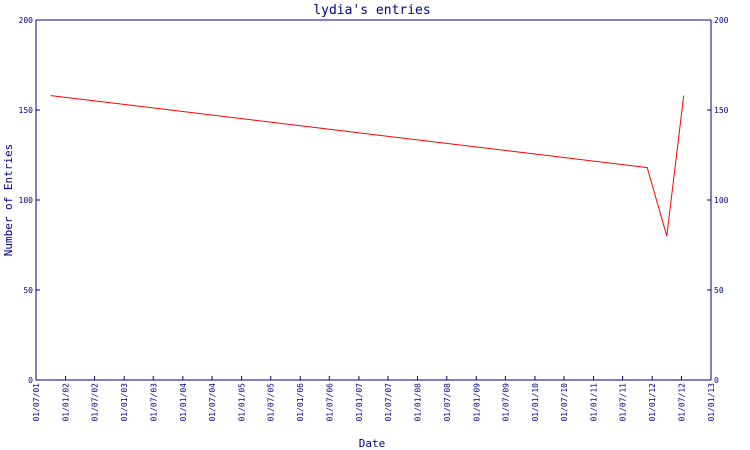 The width and height of the screenshot is (750, 450). What do you see at coordinates (719, 290) in the screenshot?
I see `y-tick-label-right: 50` at bounding box center [719, 290].